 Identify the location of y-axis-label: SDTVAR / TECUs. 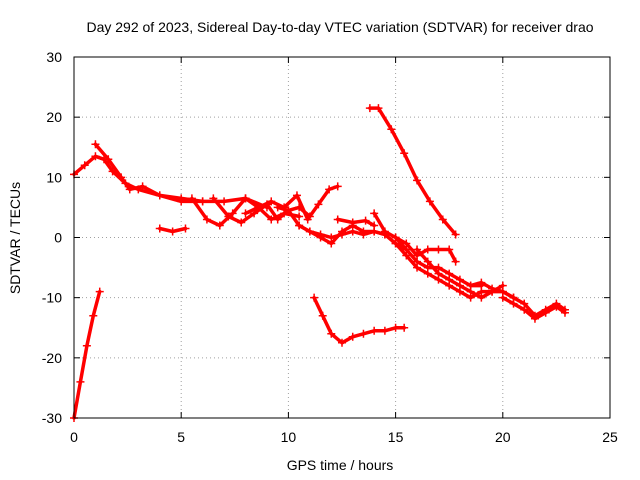
(15, 238).